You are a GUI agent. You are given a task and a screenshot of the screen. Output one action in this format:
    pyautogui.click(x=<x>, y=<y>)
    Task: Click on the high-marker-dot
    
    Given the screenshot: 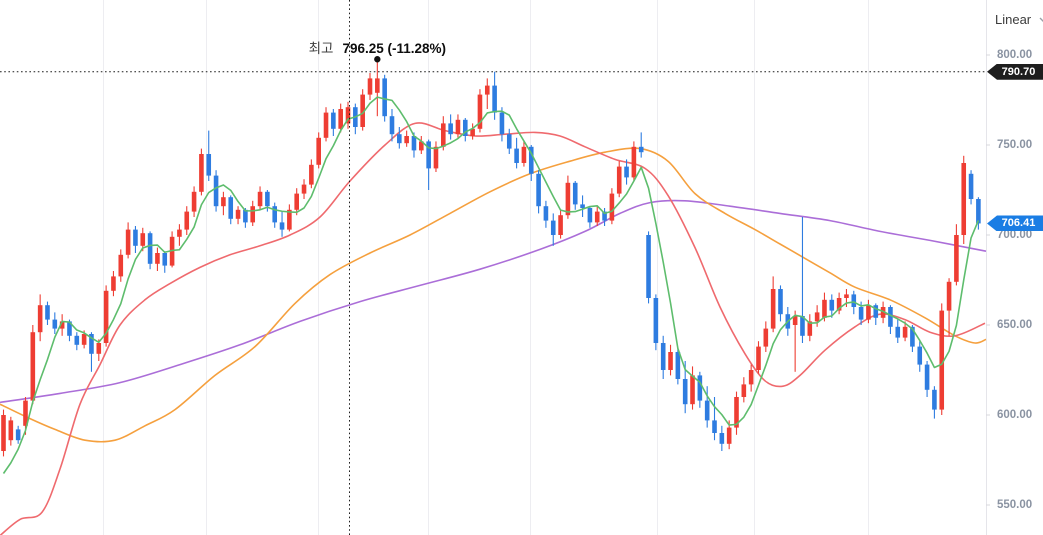 What is the action you would take?
    pyautogui.click(x=377, y=59)
    